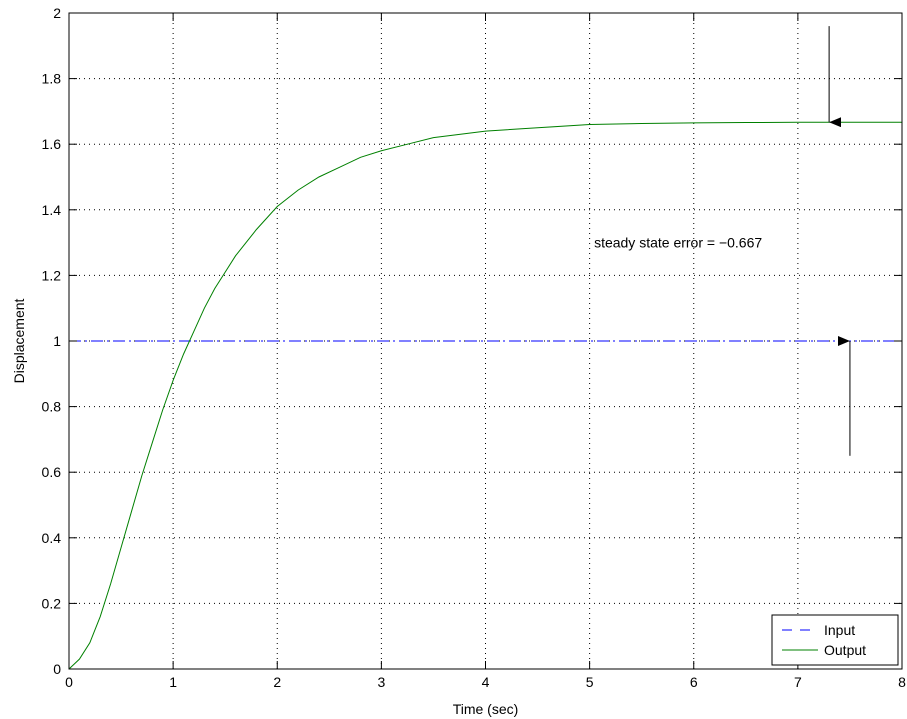 This screenshot has height=719, width=907. Describe the element at coordinates (52, 79) in the screenshot. I see `y-tick-label: 1.8` at that location.